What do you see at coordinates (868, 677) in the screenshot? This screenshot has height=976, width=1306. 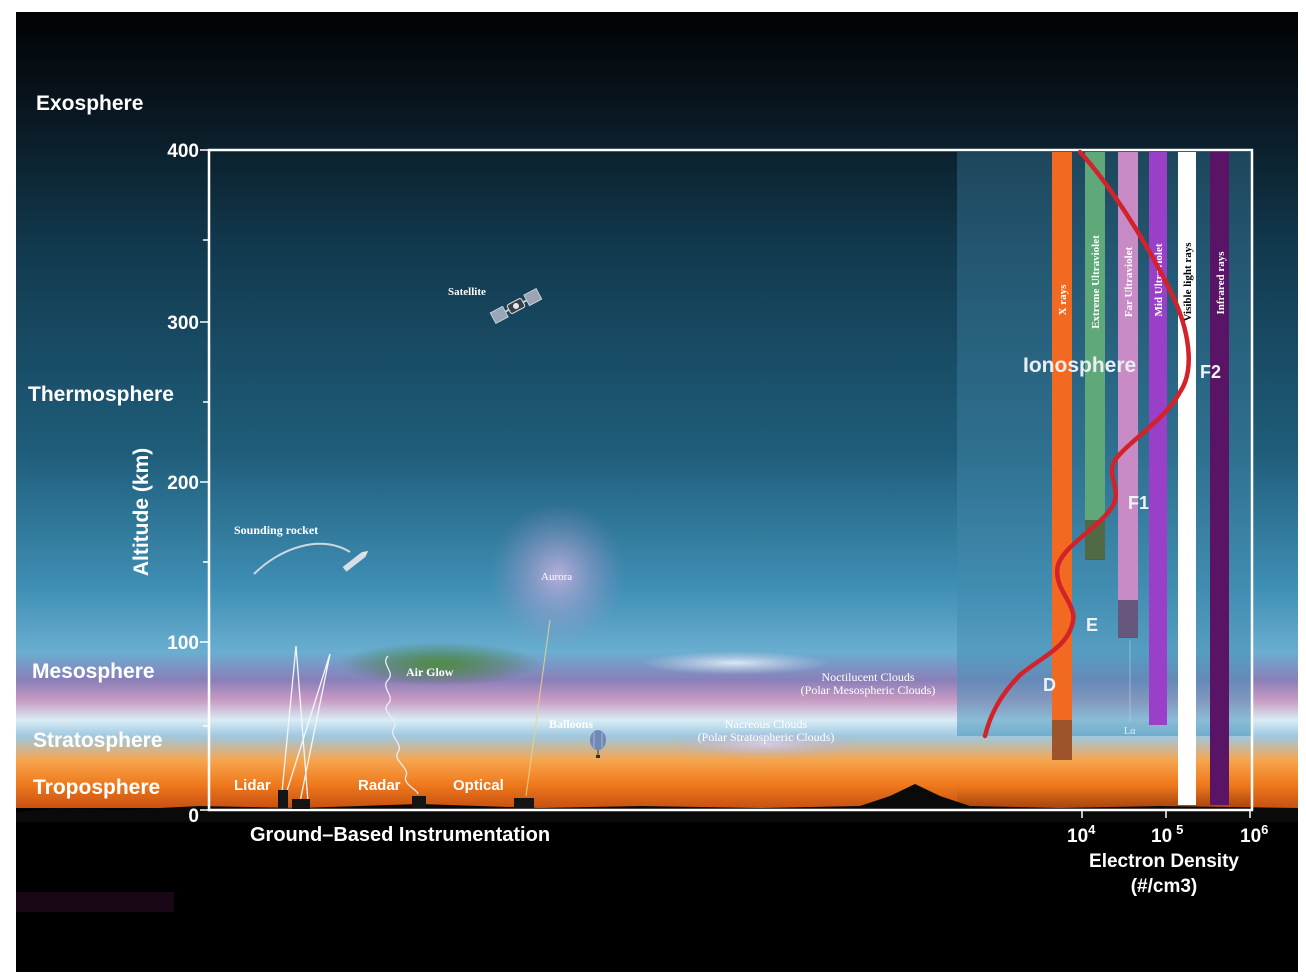 I see `noctilucent-label: Noctilucent Clouds` at bounding box center [868, 677].